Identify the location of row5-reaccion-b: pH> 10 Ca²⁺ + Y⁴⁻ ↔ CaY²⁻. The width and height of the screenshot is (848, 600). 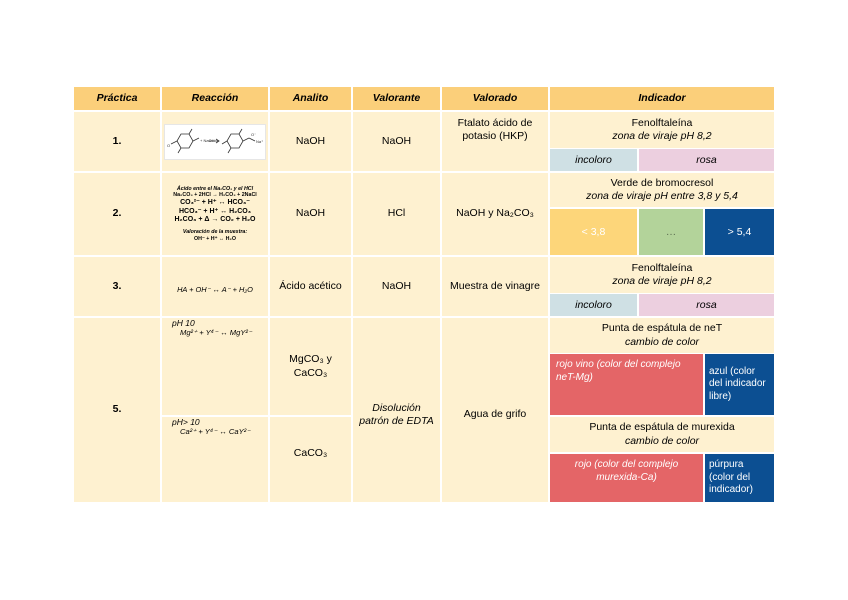
(215, 459).